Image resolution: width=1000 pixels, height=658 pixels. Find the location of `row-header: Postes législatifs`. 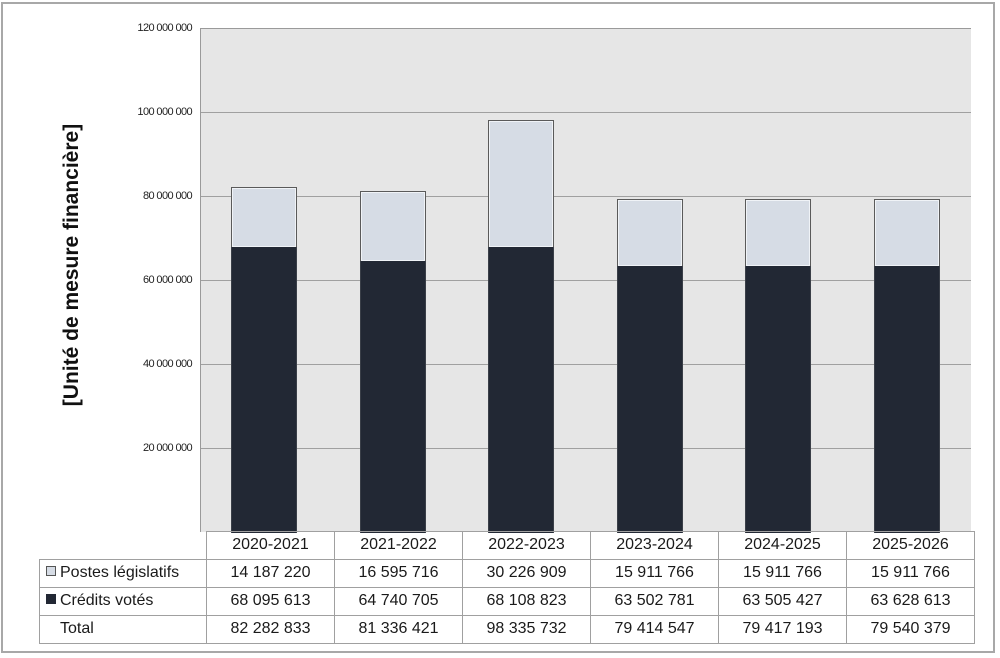

row-header: Postes législatifs is located at coordinates (123, 573).